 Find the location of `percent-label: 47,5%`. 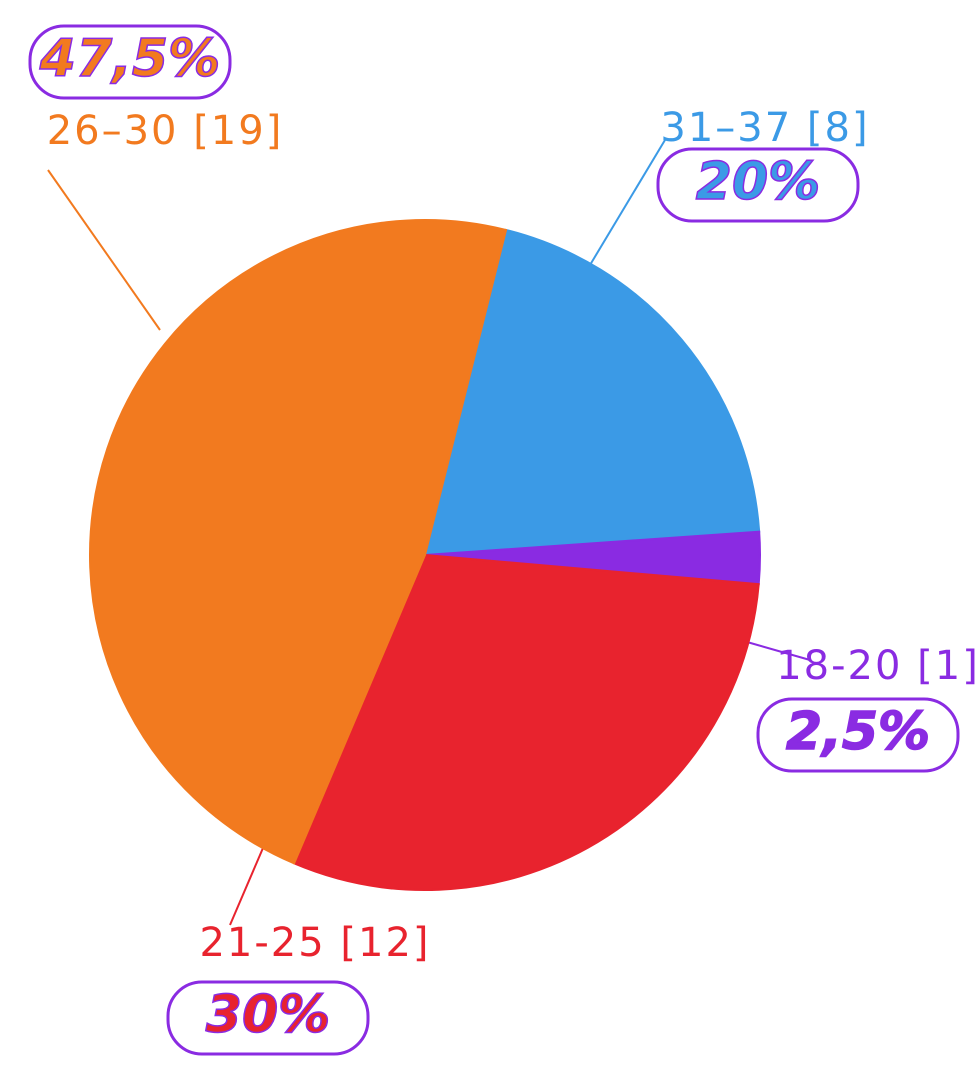

percent-label: 47,5% is located at coordinates (129, 59).